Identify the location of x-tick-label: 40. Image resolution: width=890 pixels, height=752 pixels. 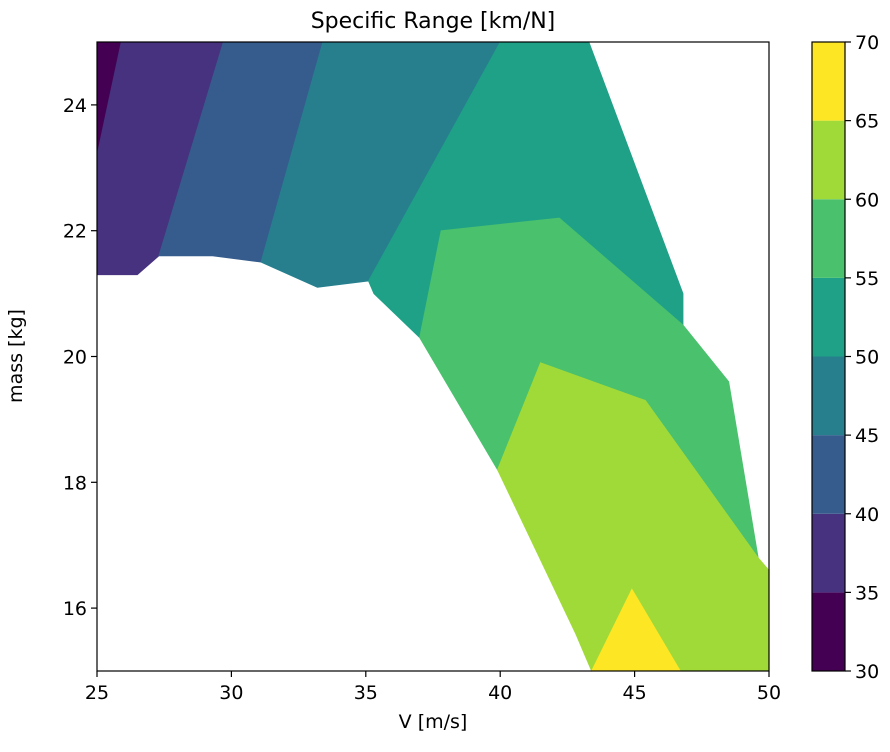
(500, 693).